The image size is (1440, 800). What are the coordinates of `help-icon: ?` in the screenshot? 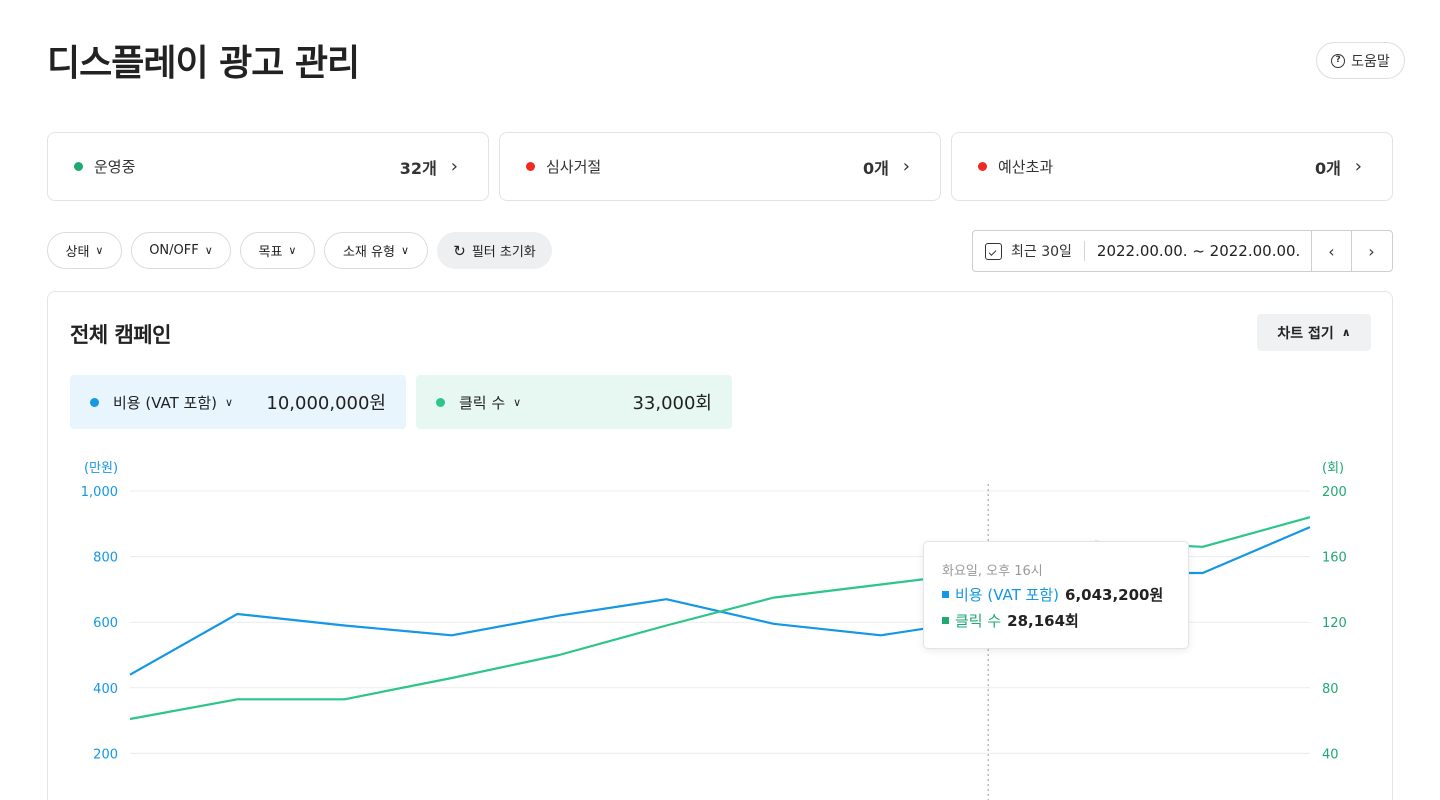 It's located at (1338, 60).